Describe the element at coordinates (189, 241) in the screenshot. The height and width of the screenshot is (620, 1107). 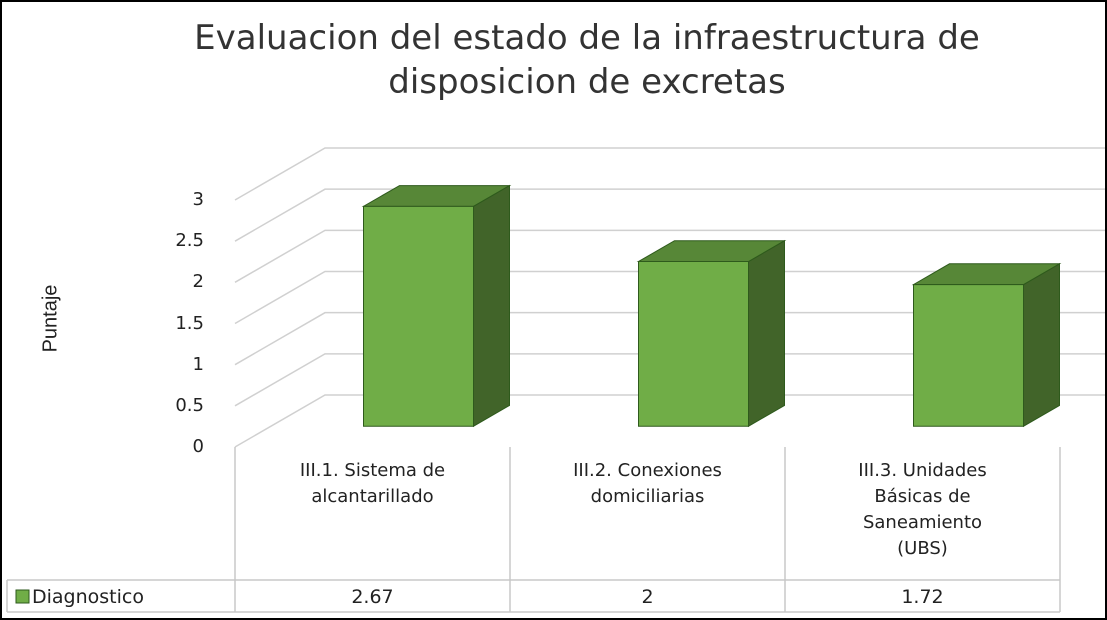
I see `y-tick-label: 2.5` at that location.